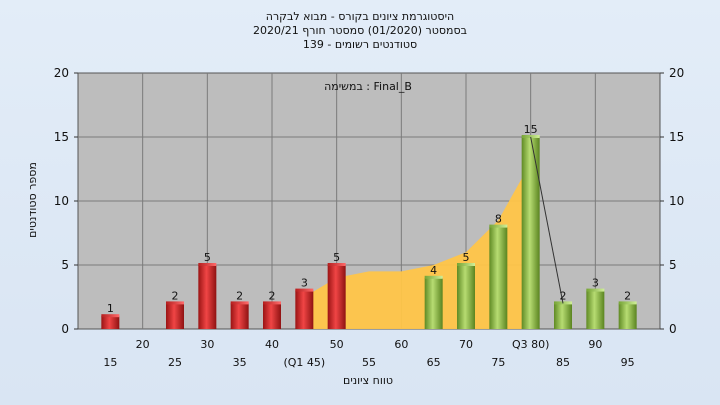 This screenshot has height=405, width=720. I want to click on x-tick-top-80: Q3 80), so click(530, 344).